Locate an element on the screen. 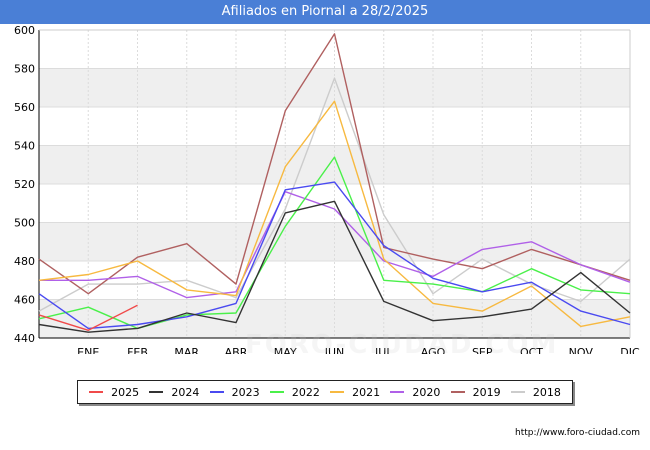 This screenshot has width=650, height=450. x-tick-label: MAY is located at coordinates (285, 350).